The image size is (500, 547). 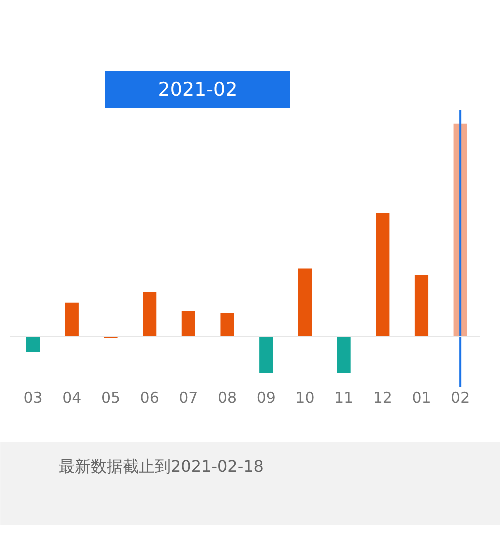 What do you see at coordinates (198, 90) in the screenshot?
I see `chart-title: 2021-02` at bounding box center [198, 90].